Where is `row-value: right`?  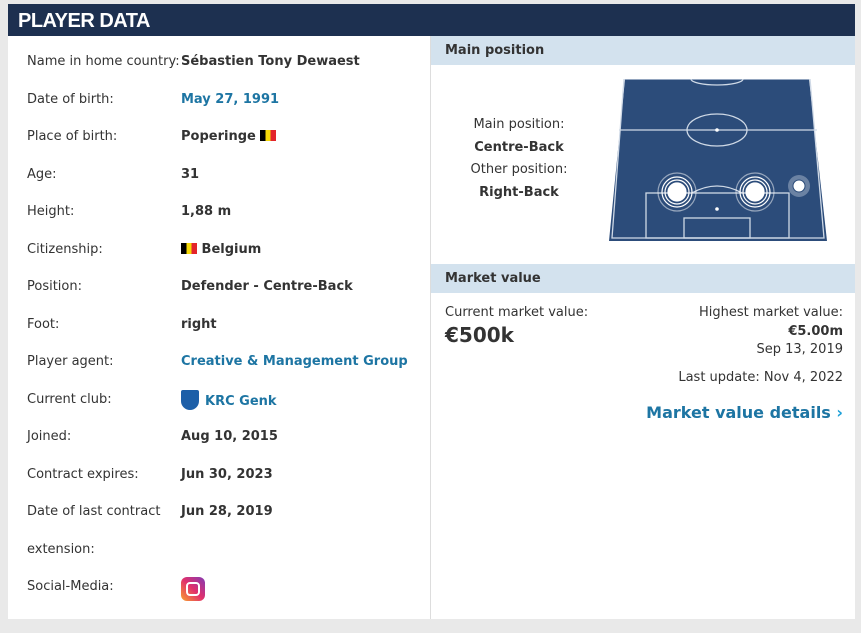 row-value: right is located at coordinates (199, 324).